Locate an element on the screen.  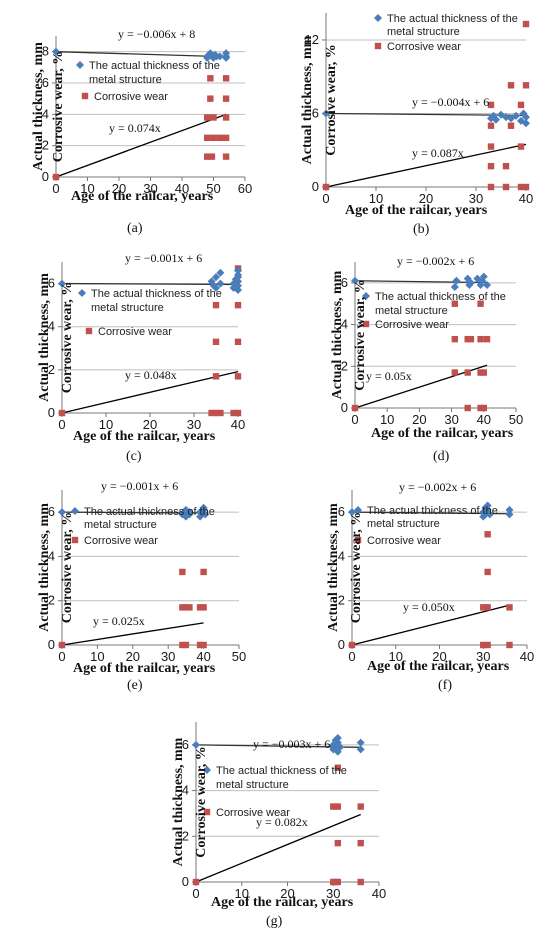
trendline-equation: y = 0.048x is located at coordinates (151, 375).